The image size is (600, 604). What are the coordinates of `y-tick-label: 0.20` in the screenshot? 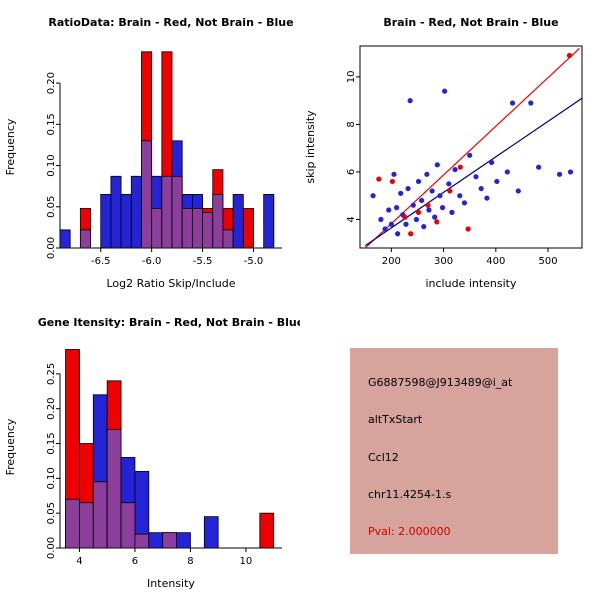 It's located at (51, 83).